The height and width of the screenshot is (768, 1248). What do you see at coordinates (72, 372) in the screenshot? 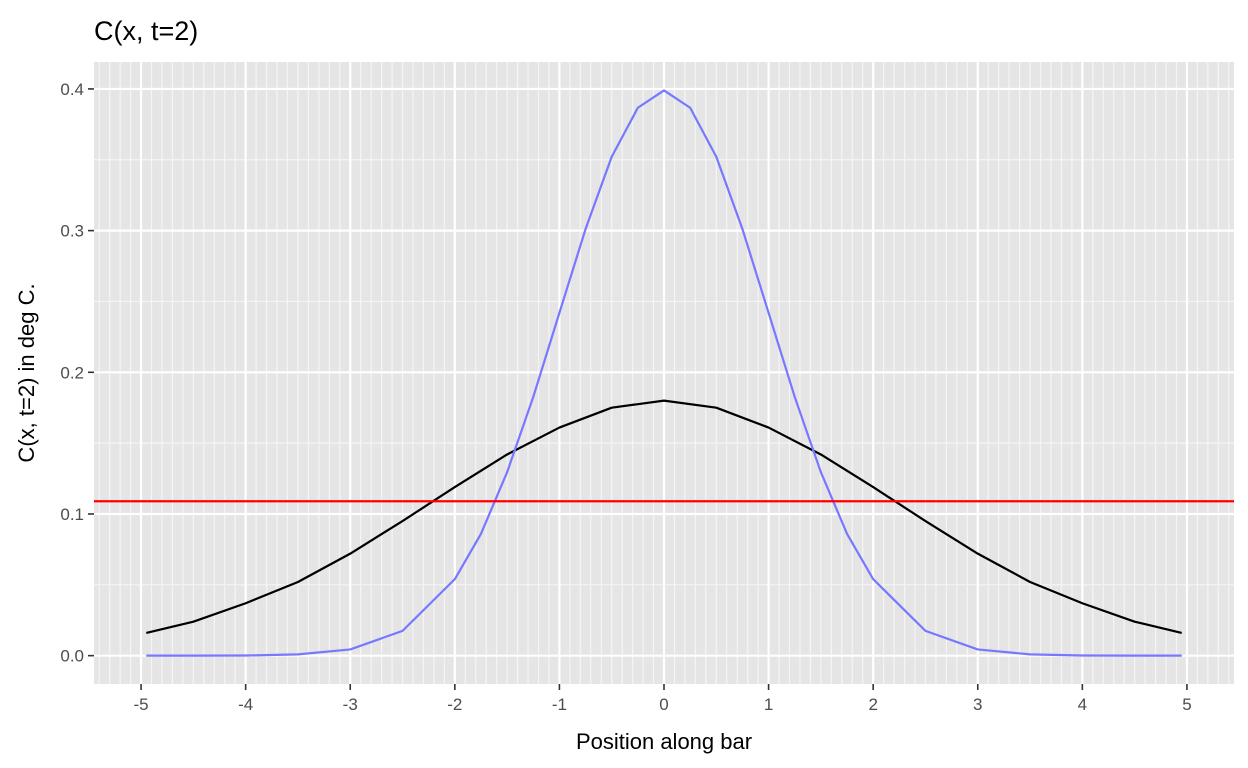
I see `y-tick-label: 0.2` at bounding box center [72, 372].